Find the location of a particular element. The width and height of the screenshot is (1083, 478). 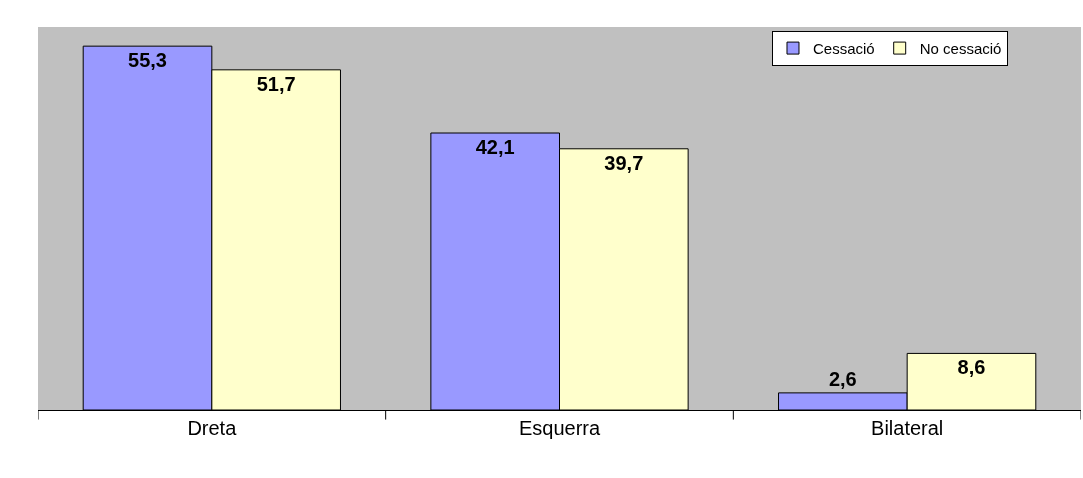

data-label: 55,3 is located at coordinates (147, 60).